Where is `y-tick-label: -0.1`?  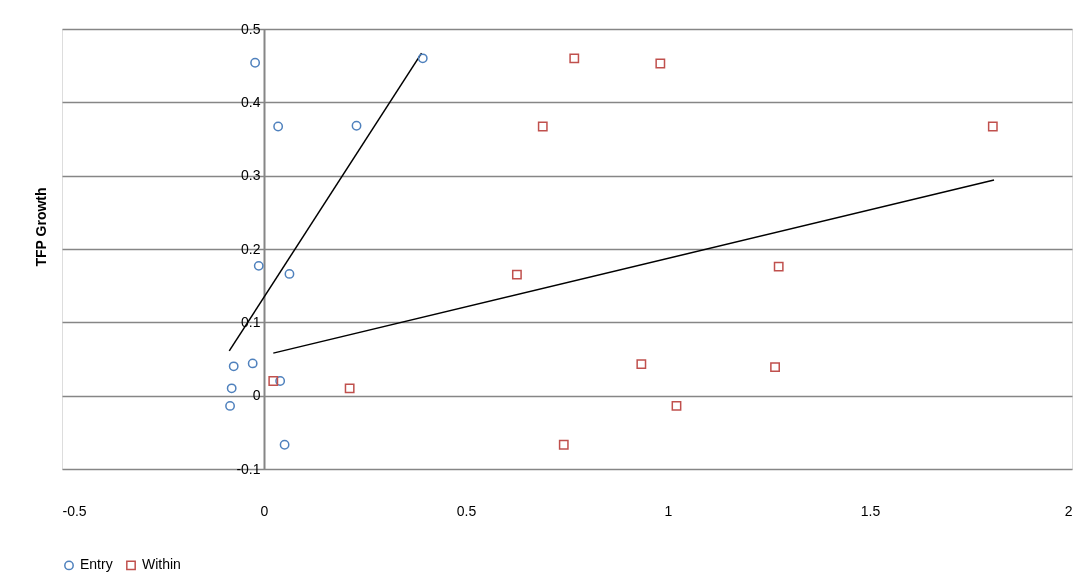 y-tick-label: -0.1 is located at coordinates (248, 468).